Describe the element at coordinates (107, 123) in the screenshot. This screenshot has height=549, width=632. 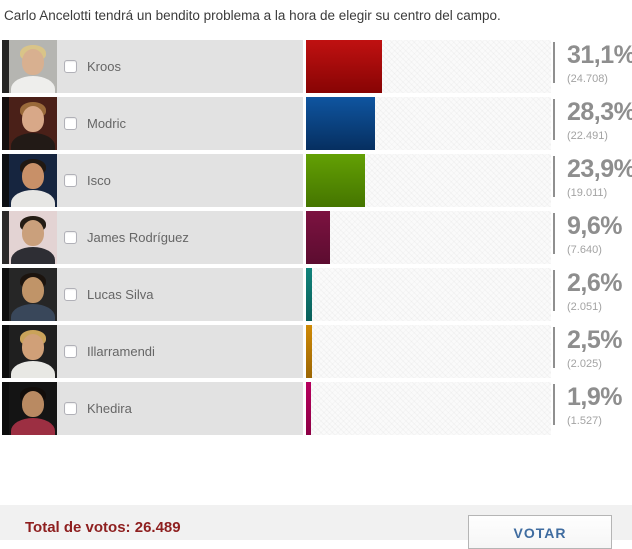
I see `option-label: Modric` at that location.